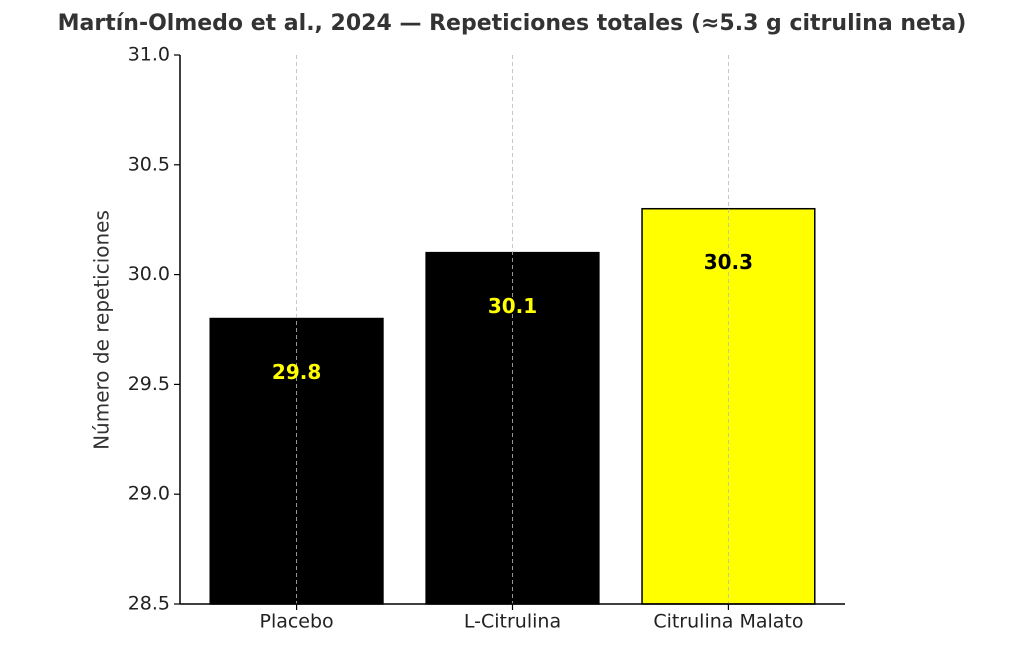 This screenshot has height=646, width=1024. What do you see at coordinates (102, 330) in the screenshot?
I see `y-axis-label: Número de repeticiones` at bounding box center [102, 330].